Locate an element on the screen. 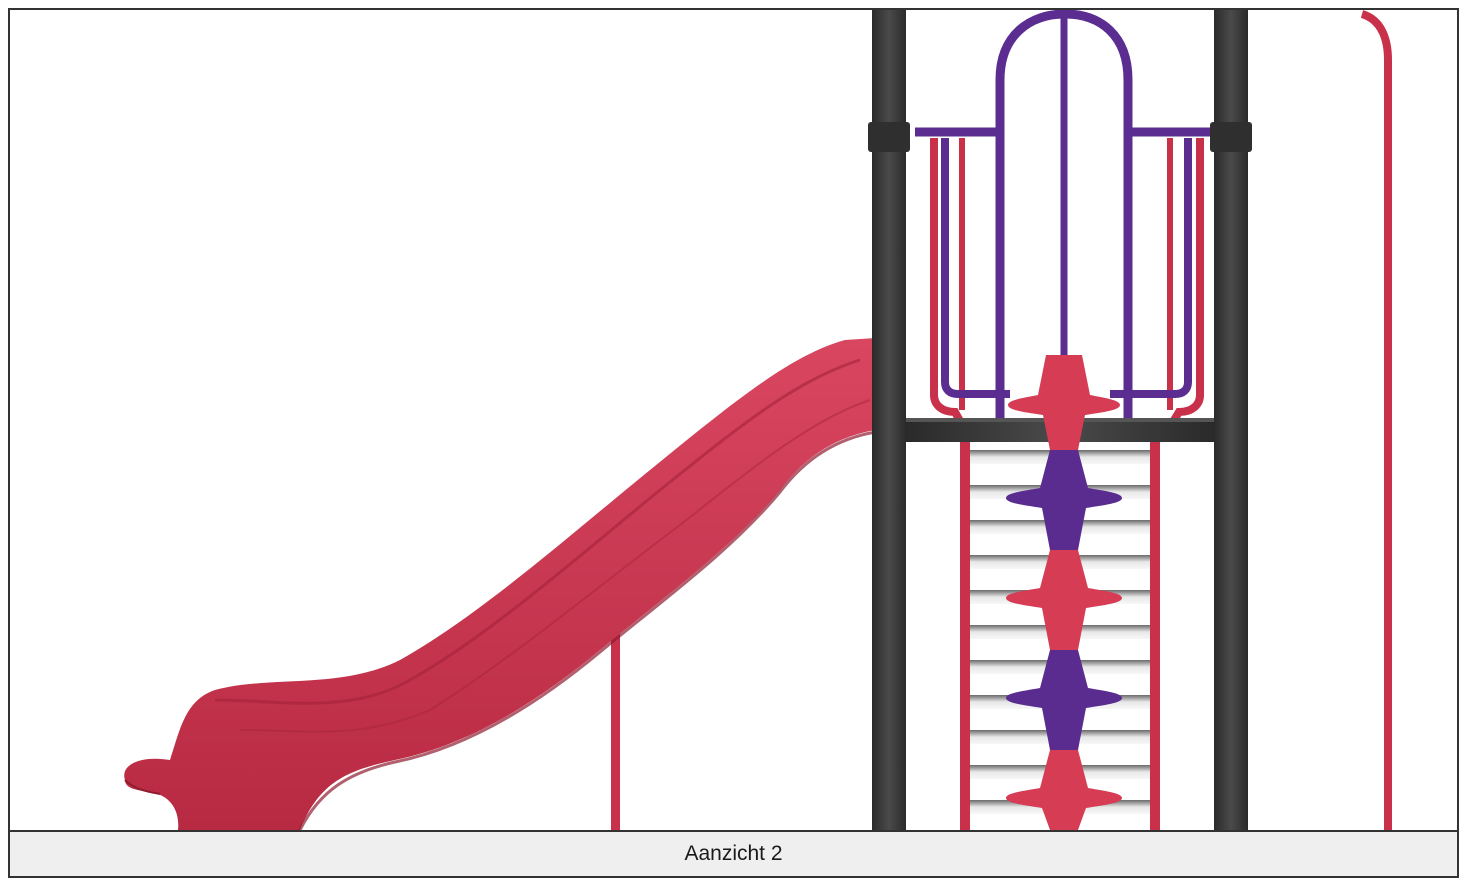 This screenshot has height=886, width=1470. climbing-grips is located at coordinates (1064, 592).